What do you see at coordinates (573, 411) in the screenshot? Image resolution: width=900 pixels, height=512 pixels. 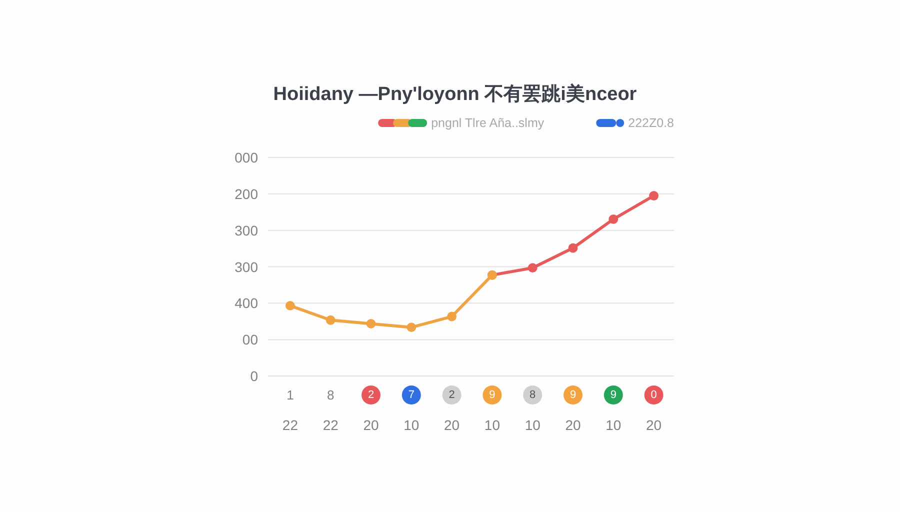 I see `category-label: 9 20` at bounding box center [573, 411].